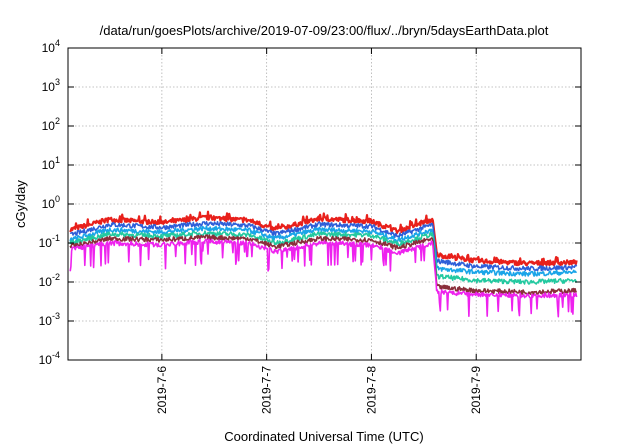 This screenshot has width=640, height=448. I want to click on y-tick-label: 10⁻², so click(49, 280).